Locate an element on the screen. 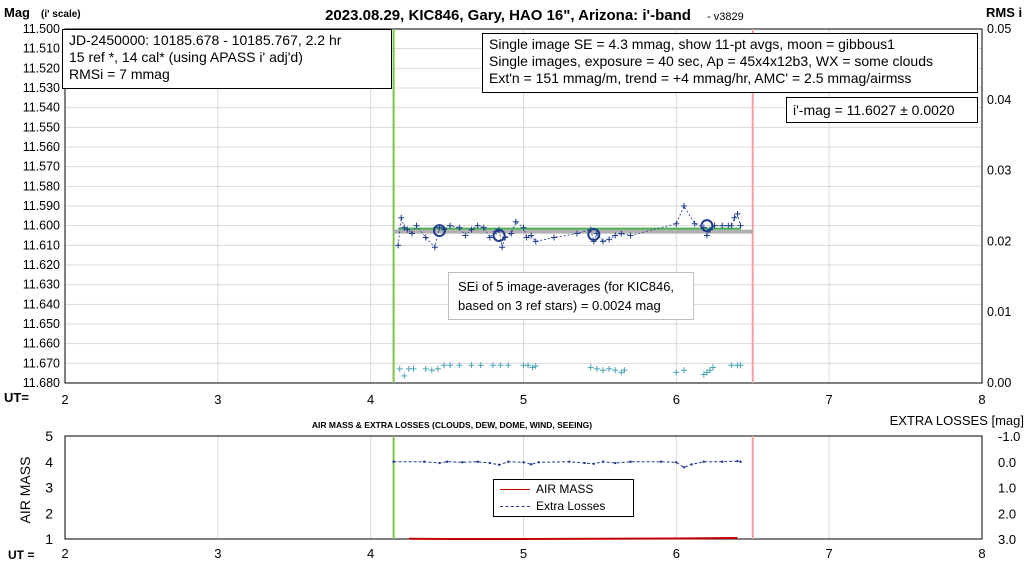  y2-tick-label: 0.05 is located at coordinates (999, 29).